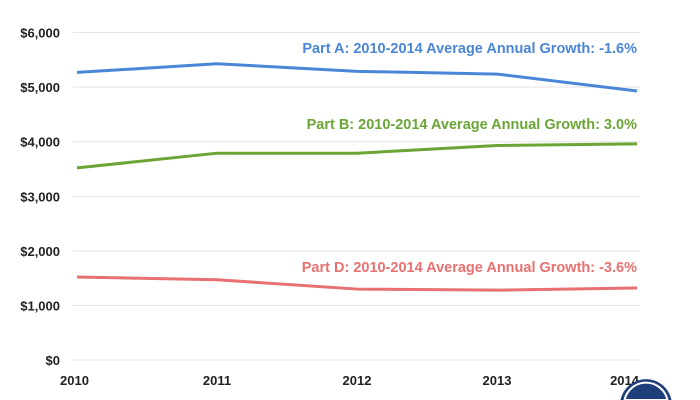 This screenshot has height=400, width=700. I want to click on y-tick-label: $5,000, so click(40, 87).